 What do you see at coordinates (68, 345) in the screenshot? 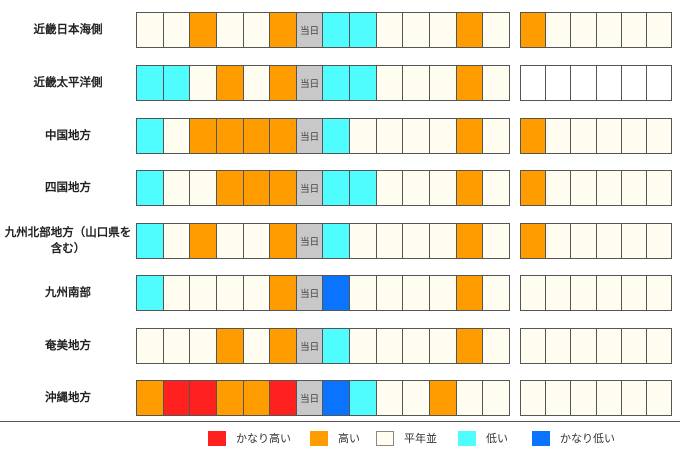
I see `region-name: 奄美地方` at bounding box center [68, 345].